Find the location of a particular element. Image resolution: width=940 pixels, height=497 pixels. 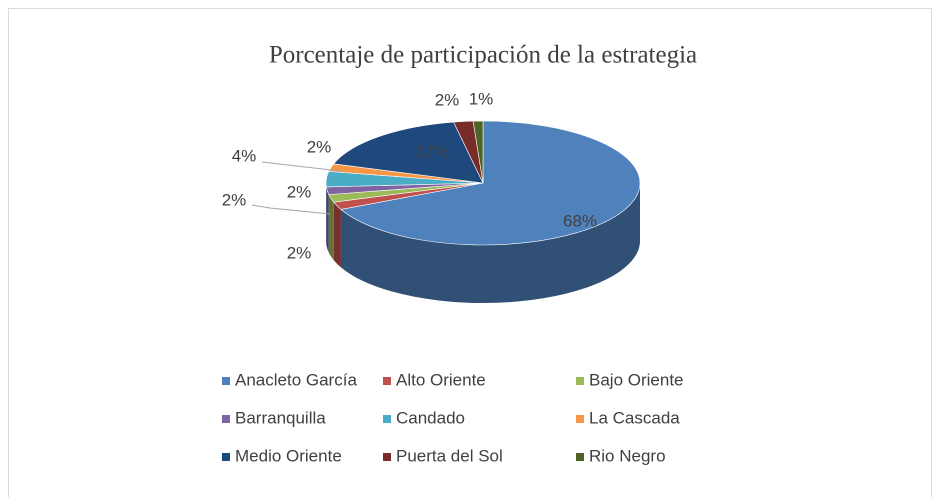

data-label: 4% is located at coordinates (244, 155).